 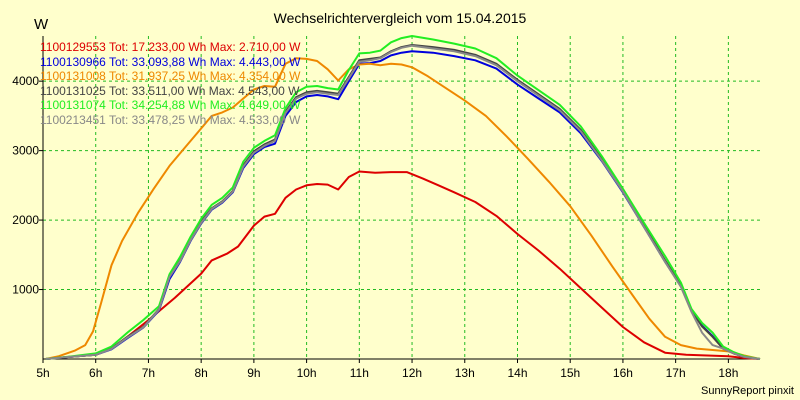 What do you see at coordinates (307, 373) in the screenshot?
I see `x-tick-label: 10h` at bounding box center [307, 373].